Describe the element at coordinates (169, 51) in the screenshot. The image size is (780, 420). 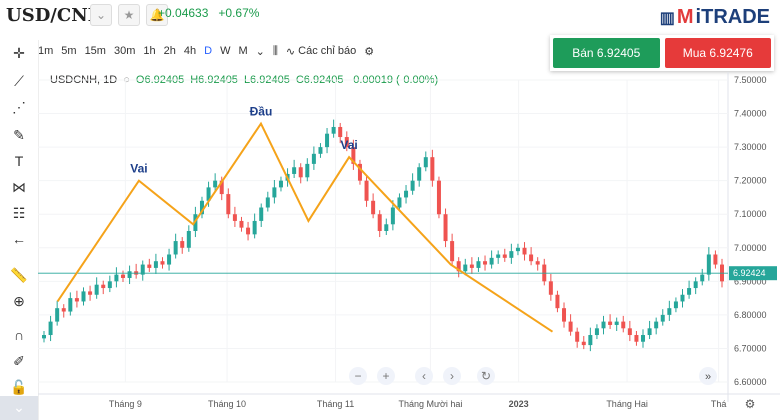
I see `interval-2h: 2h` at that location.